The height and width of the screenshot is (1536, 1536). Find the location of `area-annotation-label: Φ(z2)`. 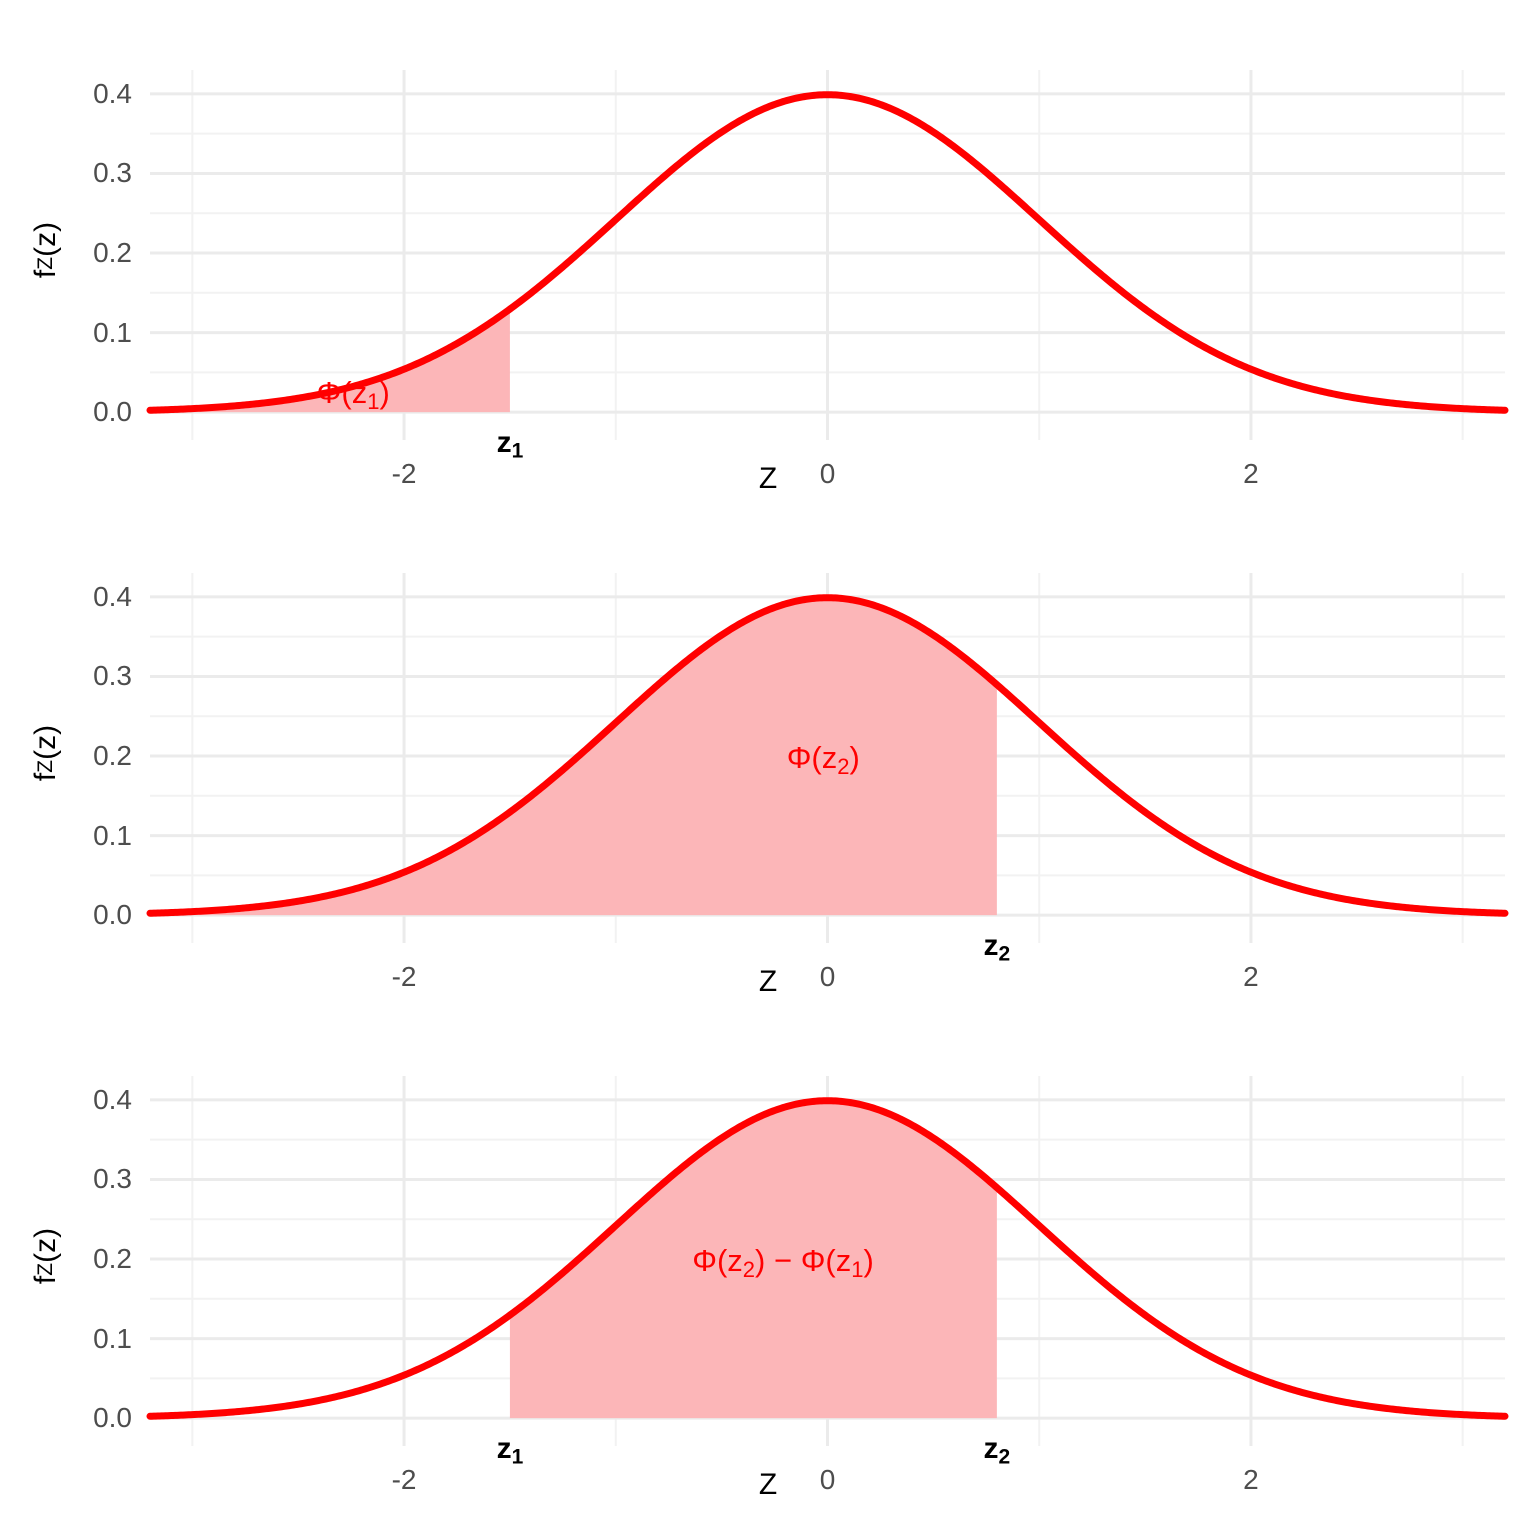

area-annotation-label: Φ(z2) is located at coordinates (823, 759).